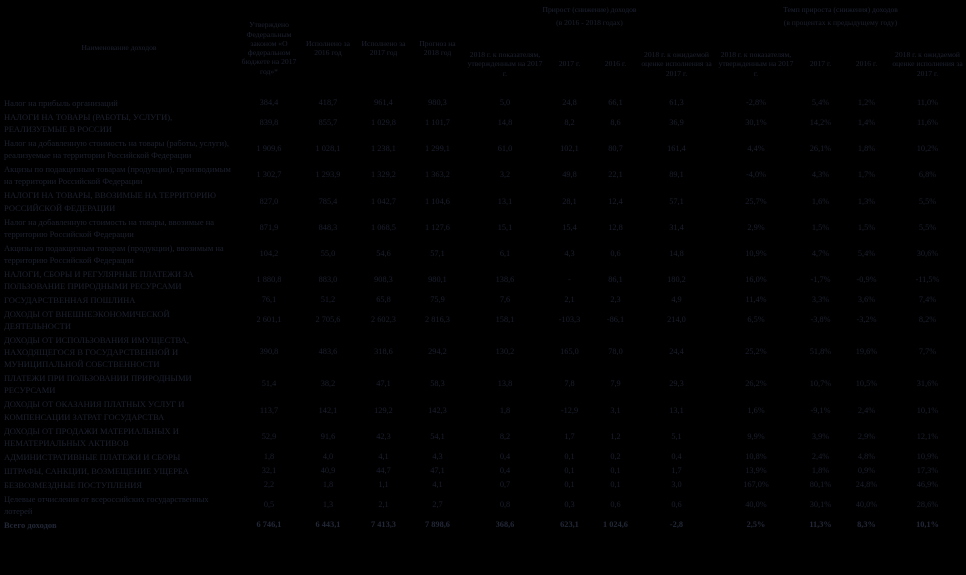 This screenshot has height=575, width=966. What do you see at coordinates (328, 103) in the screenshot?
I see `cell-value: 418,7` at bounding box center [328, 103].